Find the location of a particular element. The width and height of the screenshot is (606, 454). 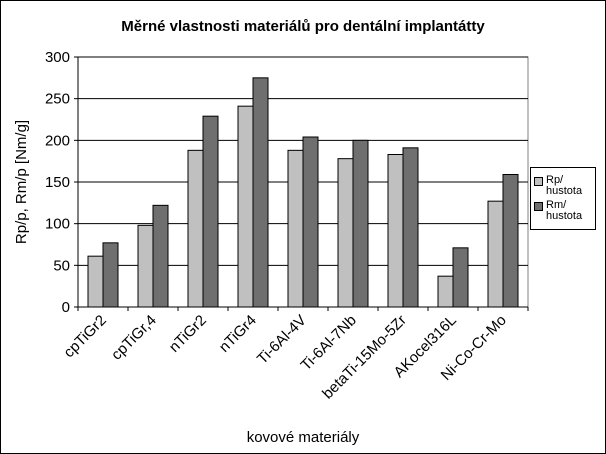

y-tick-label: 150 is located at coordinates (57, 182).